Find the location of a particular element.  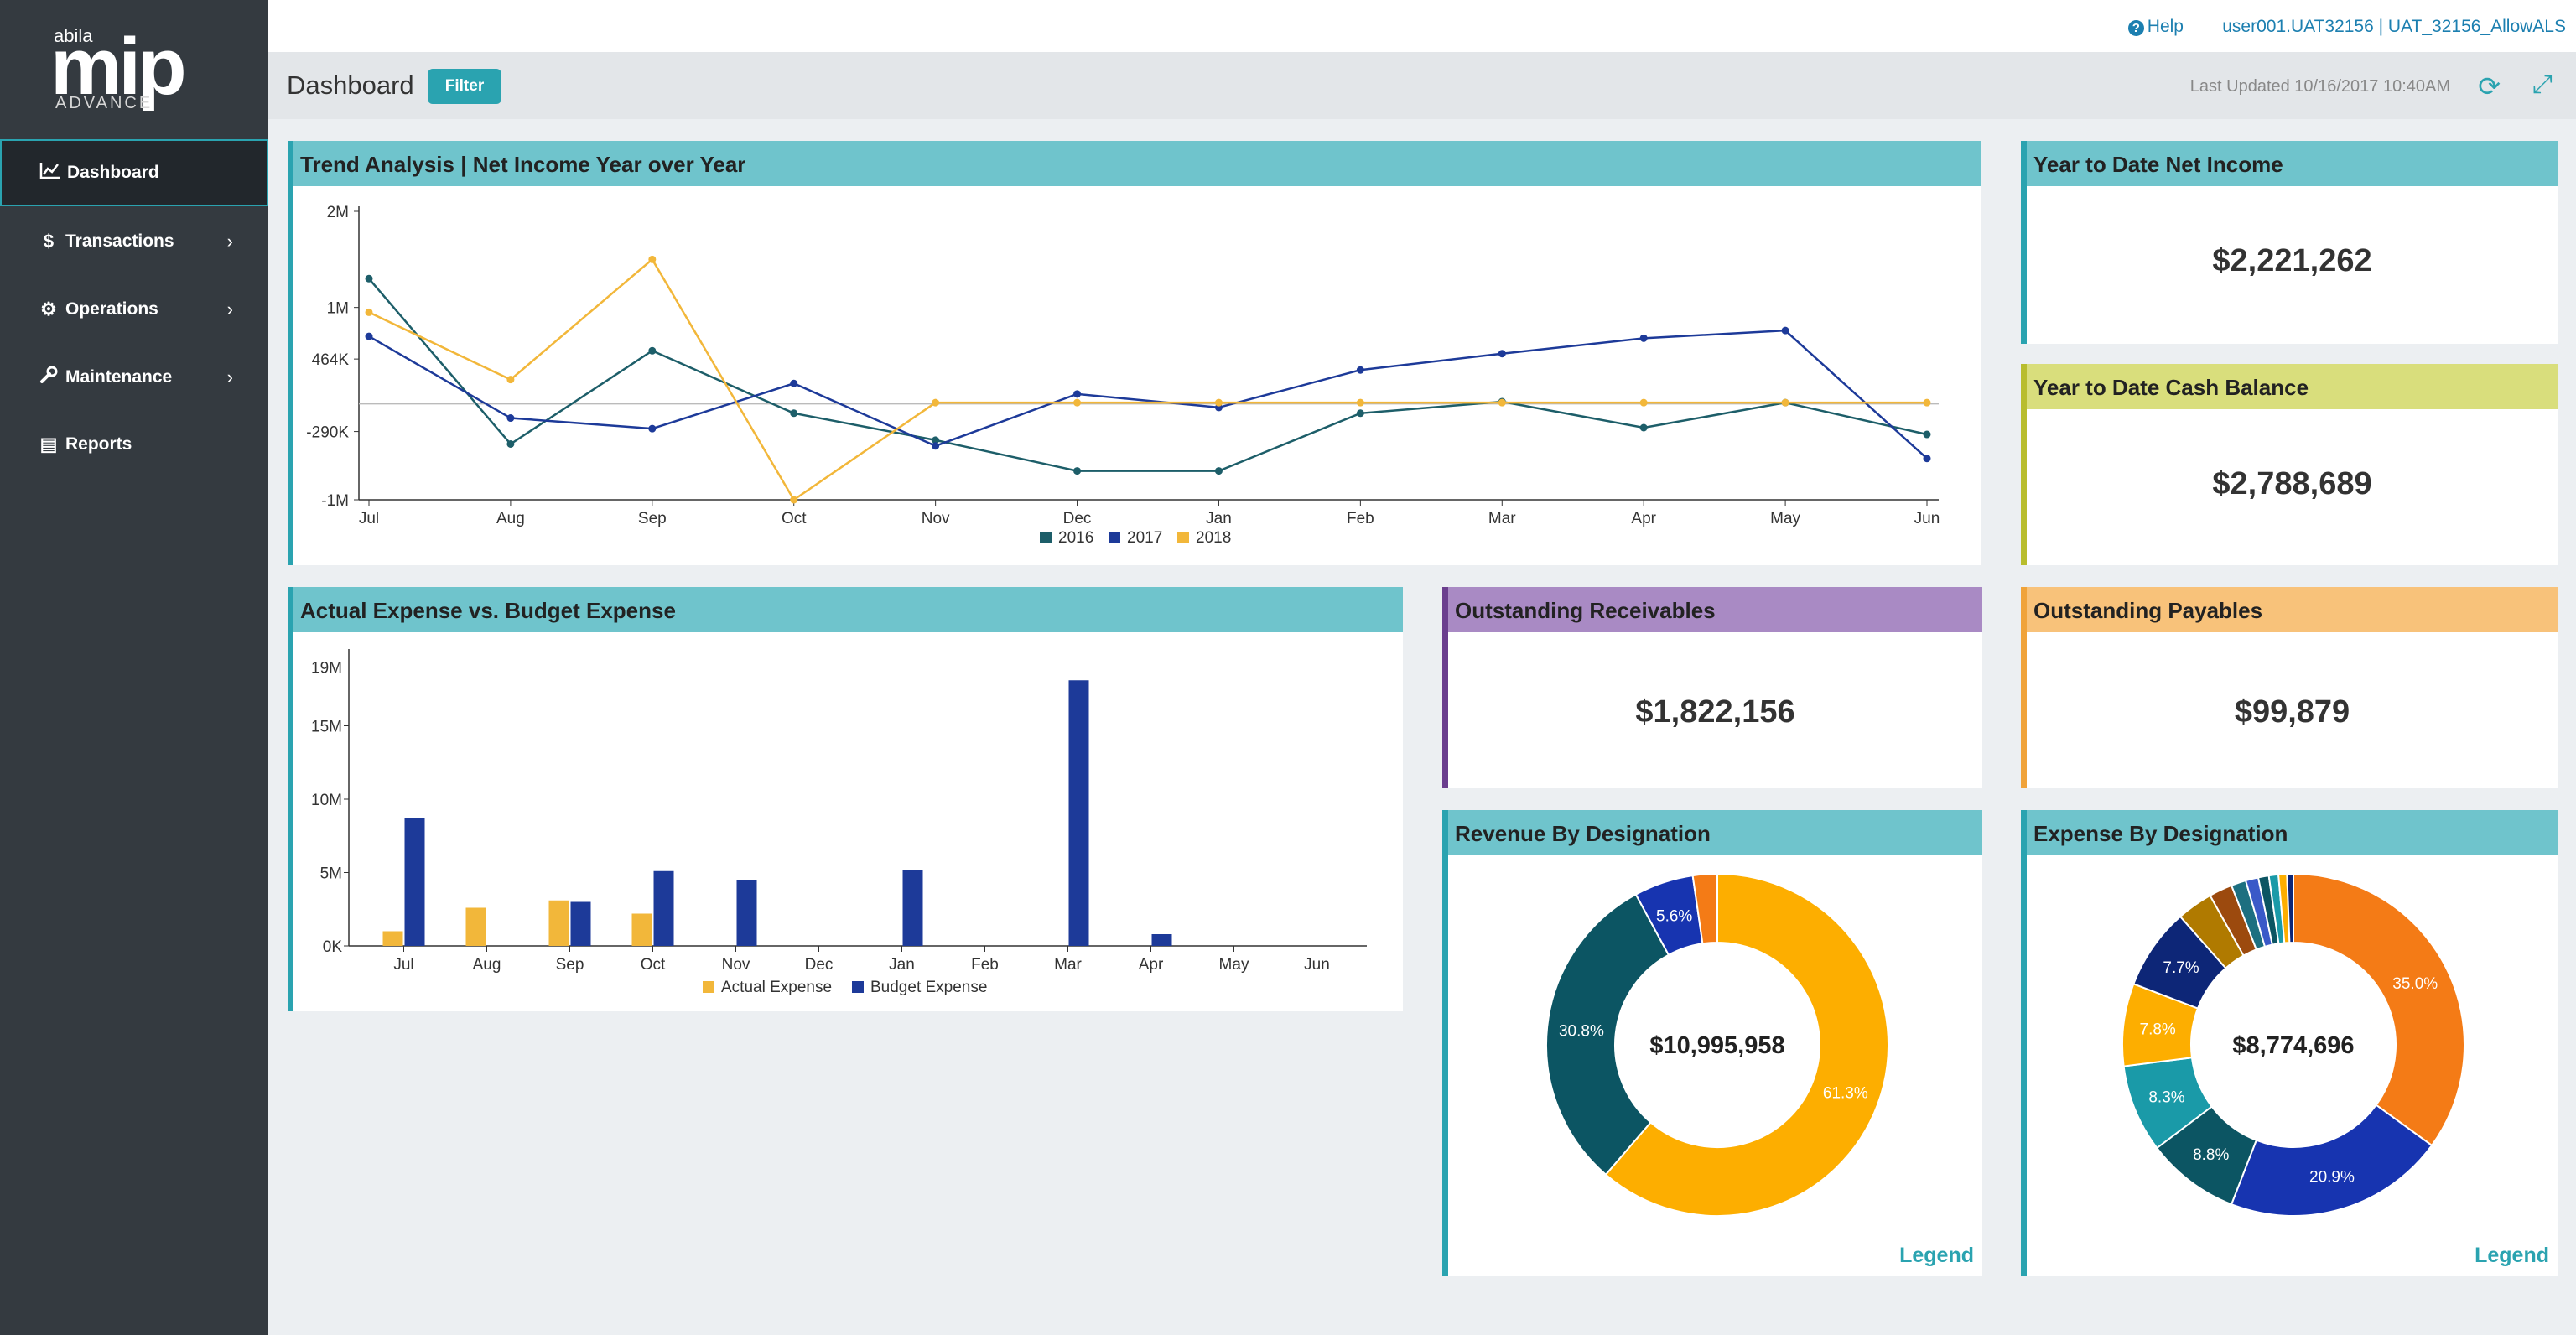

y-tick-label: 19M is located at coordinates (326, 669).